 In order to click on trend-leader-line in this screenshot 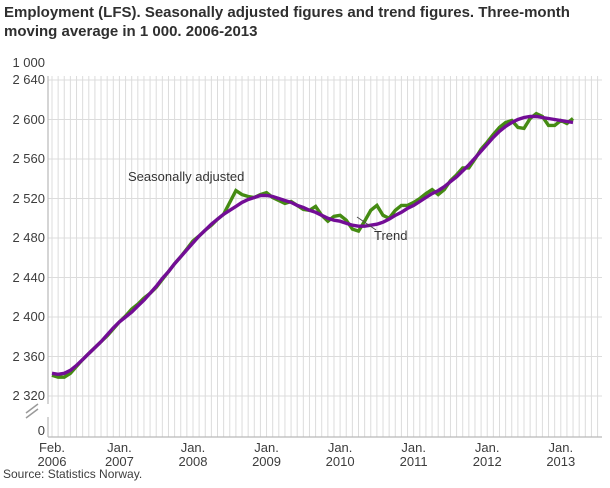, I will do `click(366, 223)`.